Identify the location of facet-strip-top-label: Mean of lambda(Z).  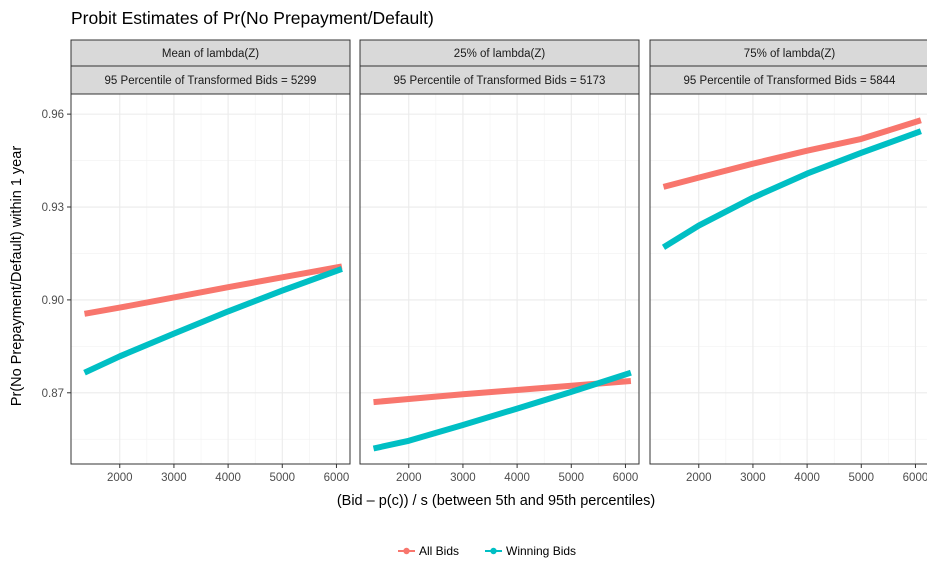
(210, 54).